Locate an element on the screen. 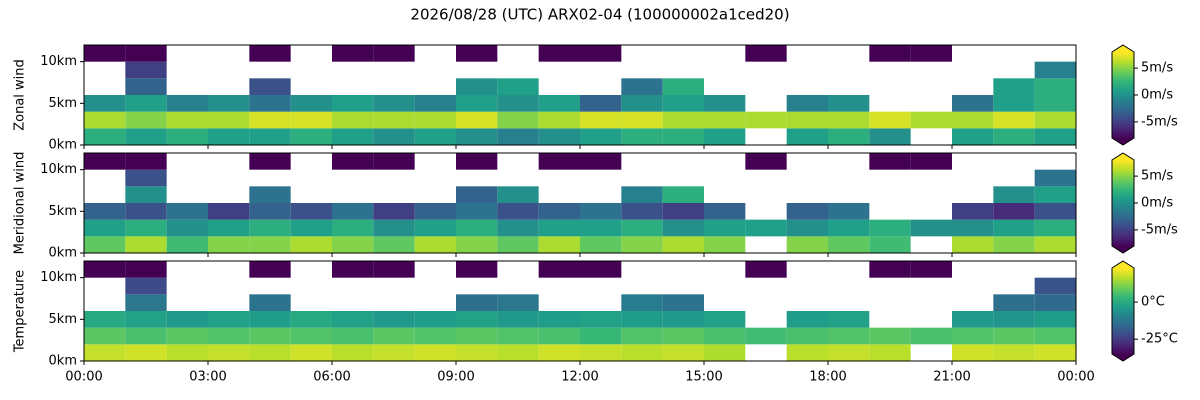  y-axis-label: Meridional wind is located at coordinates (20, 203).